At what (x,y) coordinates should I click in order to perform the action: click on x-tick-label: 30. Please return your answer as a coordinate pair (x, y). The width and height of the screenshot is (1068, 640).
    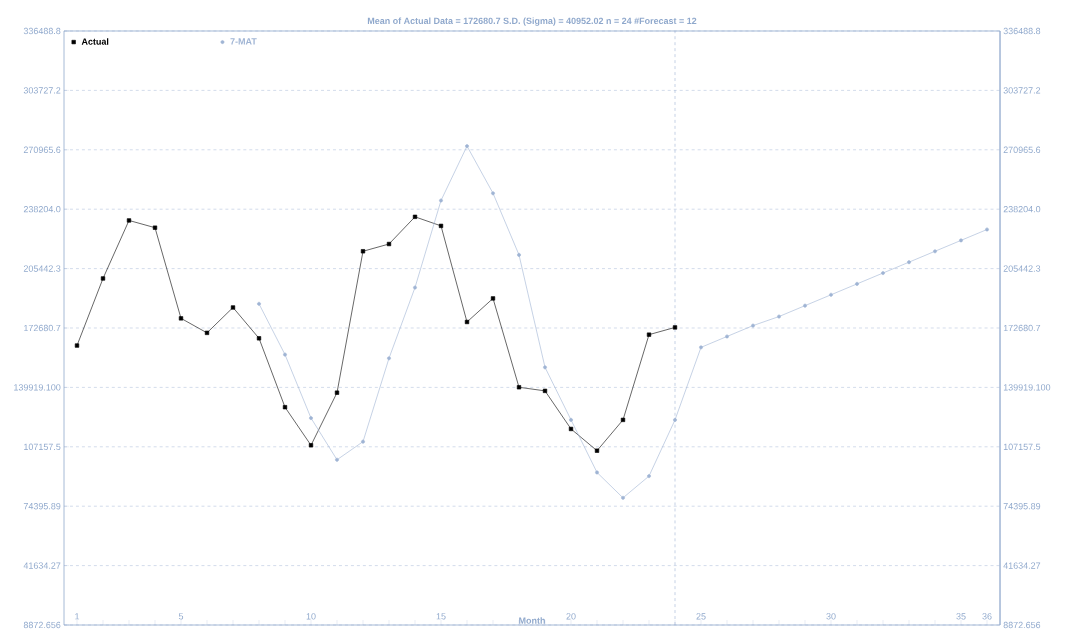
    Looking at the image, I should click on (831, 616).